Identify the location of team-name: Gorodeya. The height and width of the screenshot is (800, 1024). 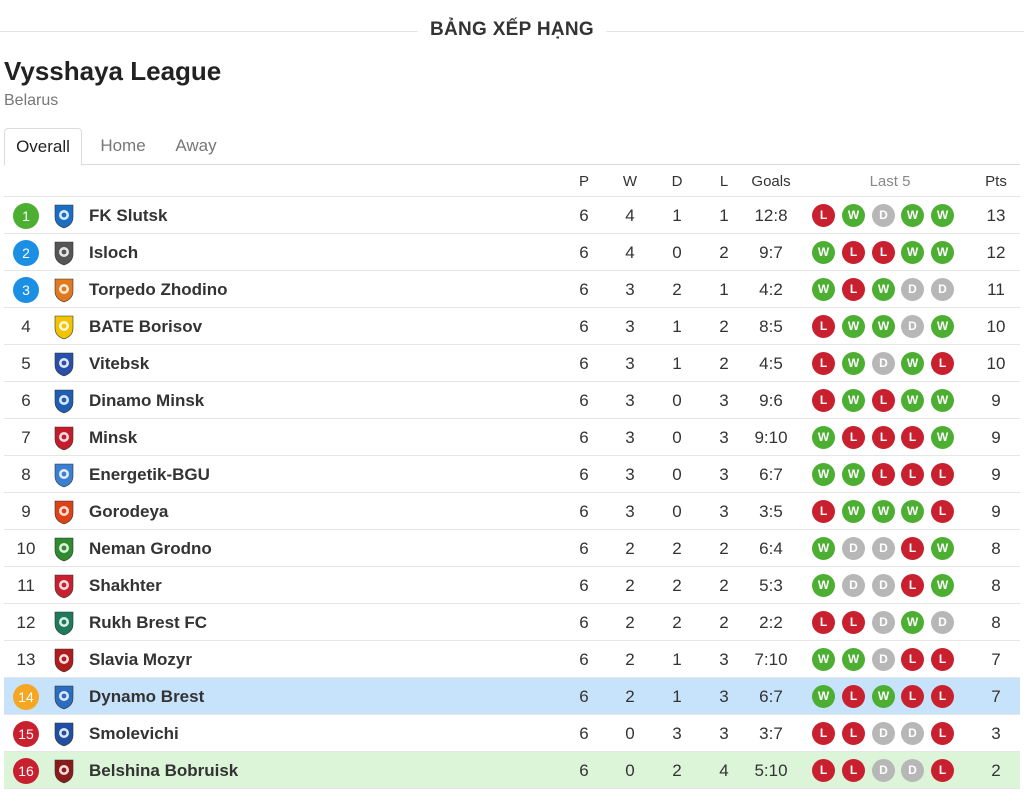
(129, 511).